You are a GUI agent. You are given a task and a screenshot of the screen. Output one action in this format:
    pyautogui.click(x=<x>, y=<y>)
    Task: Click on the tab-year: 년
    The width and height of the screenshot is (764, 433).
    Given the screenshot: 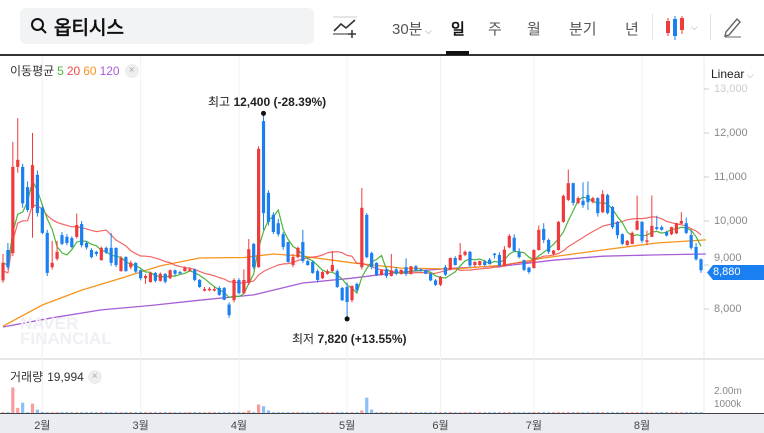 What is the action you would take?
    pyautogui.click(x=632, y=29)
    